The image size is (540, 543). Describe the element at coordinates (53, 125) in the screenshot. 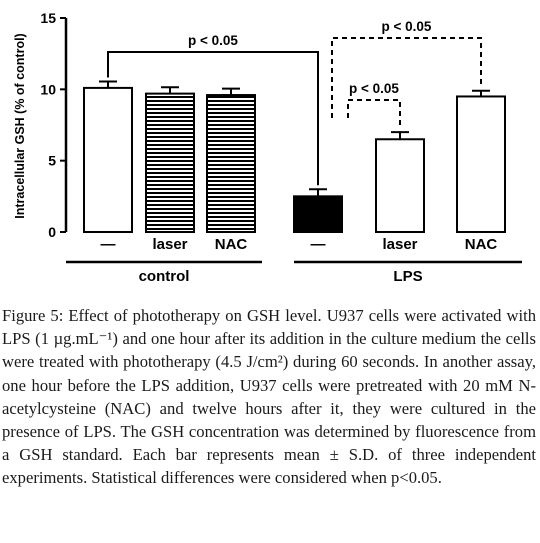

I see `y-axis-ticks: 0 5 10 15` at that location.